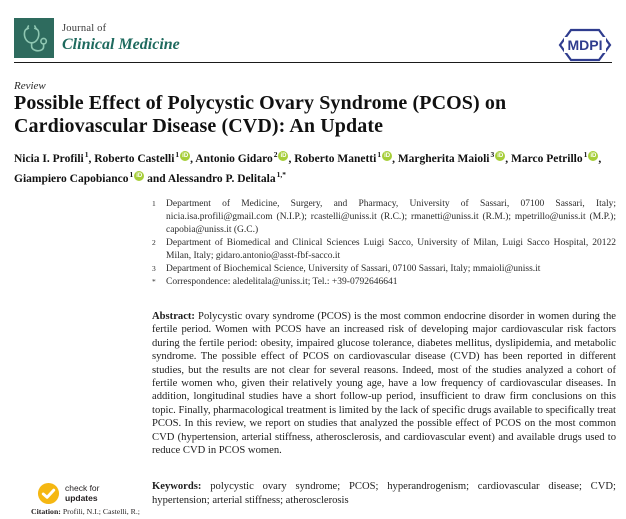  Describe the element at coordinates (101, 511) in the screenshot. I see `citation-text: Profili, N.I.; Castelli, R.;` at that location.